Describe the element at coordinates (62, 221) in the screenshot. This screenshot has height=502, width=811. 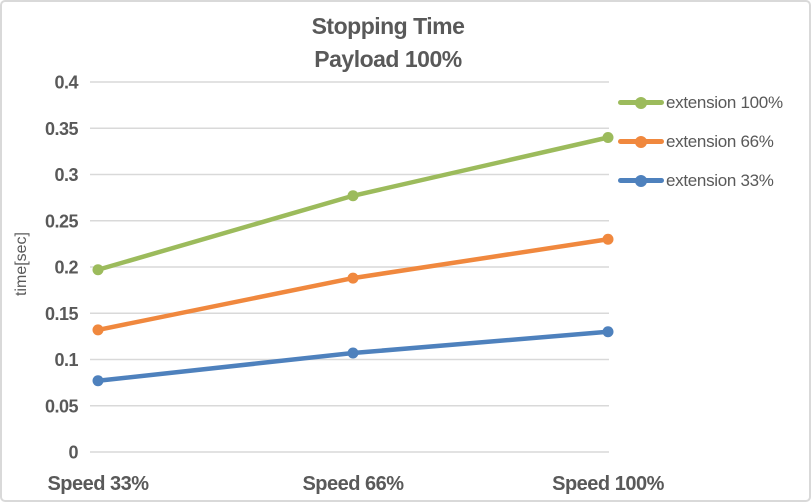
I see `y-tick-label: 0.25` at that location.